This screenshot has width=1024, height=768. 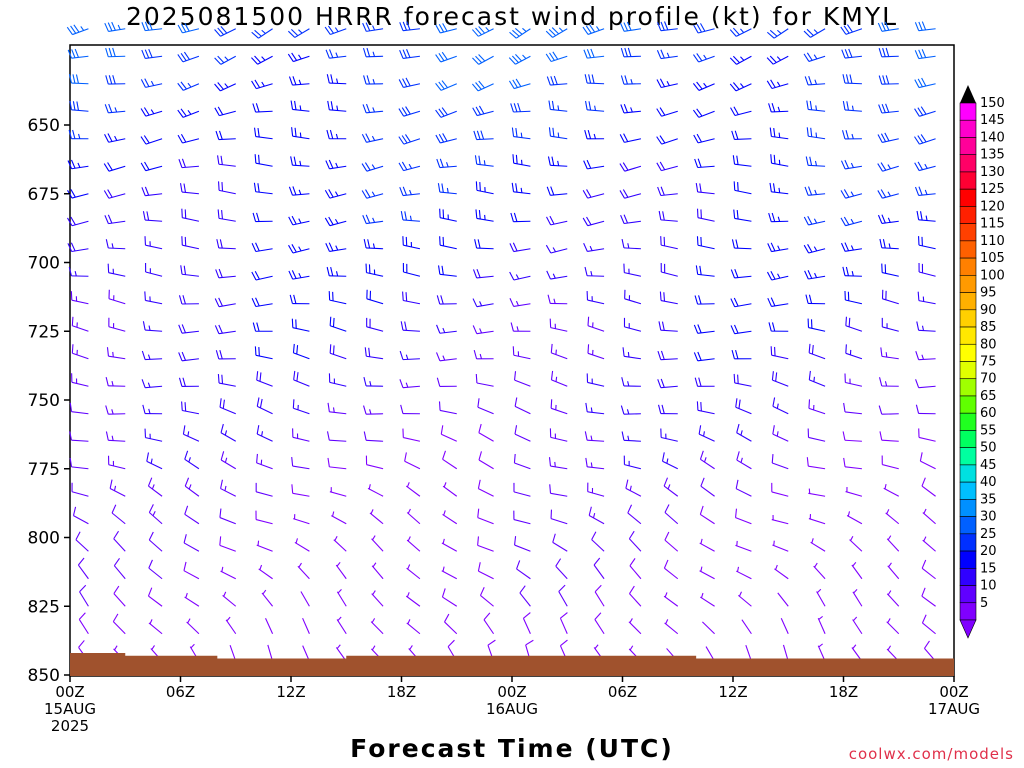 I want to click on y-tick-label: 750, so click(x=44, y=401).